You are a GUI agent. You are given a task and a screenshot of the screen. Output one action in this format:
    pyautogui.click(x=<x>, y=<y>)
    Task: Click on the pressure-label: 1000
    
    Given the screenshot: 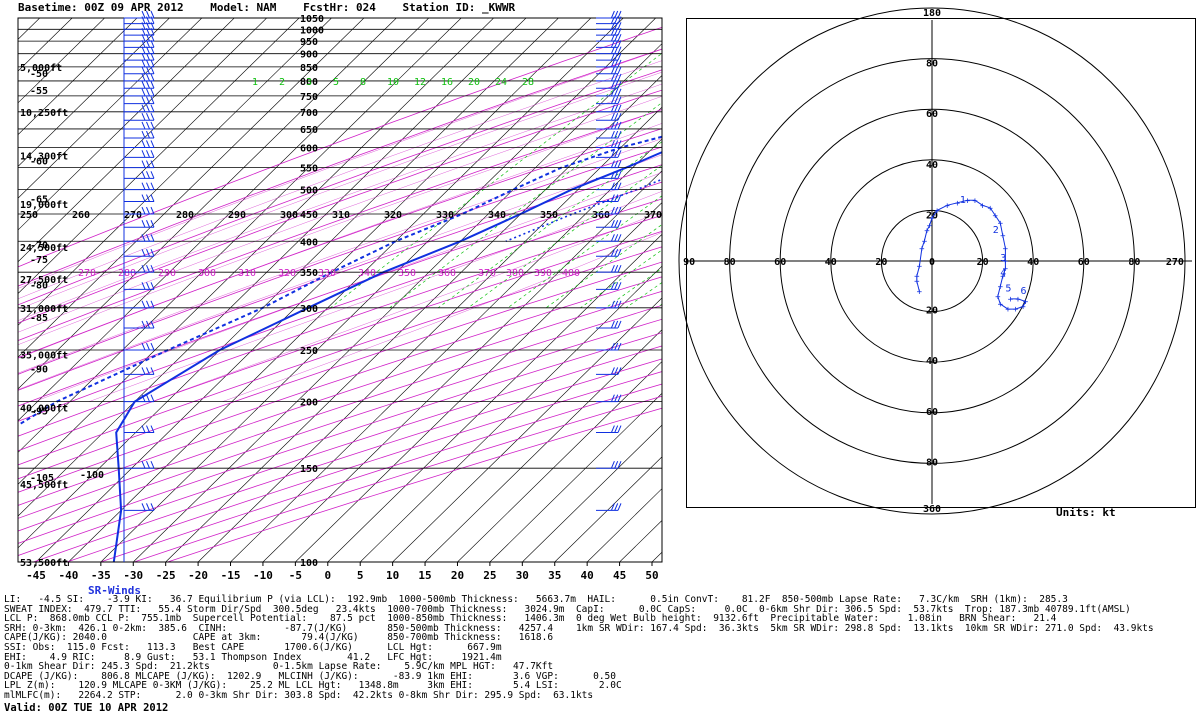 What is the action you would take?
    pyautogui.click(x=312, y=30)
    